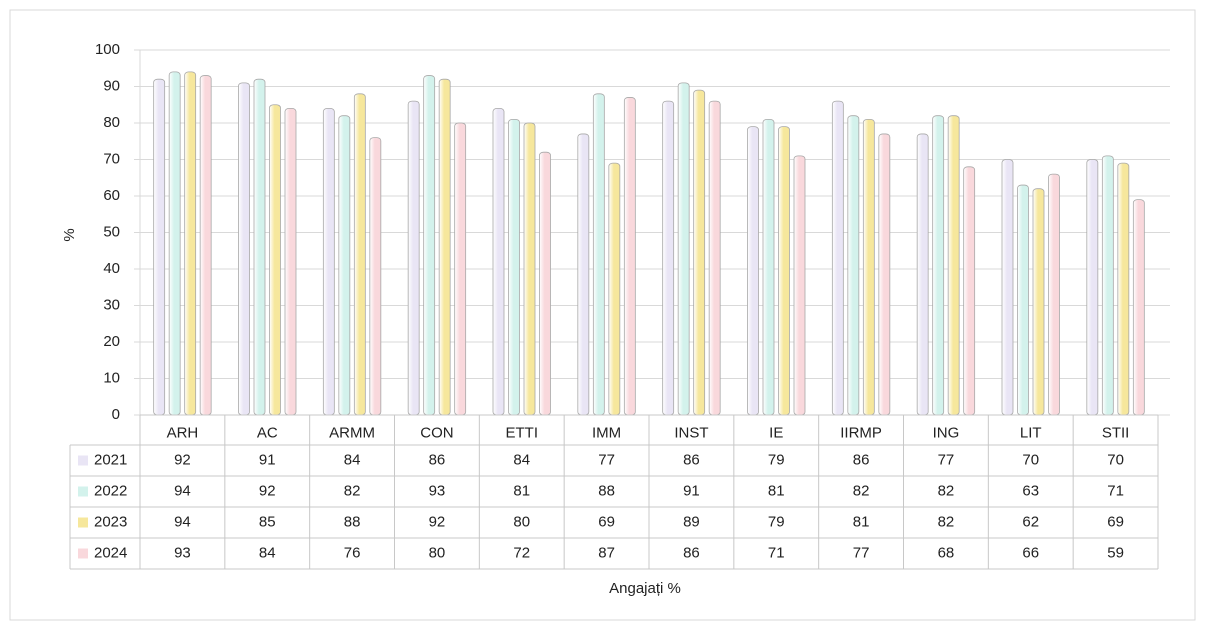 The width and height of the screenshot is (1206, 624). Describe the element at coordinates (1115, 552) in the screenshot. I see `table-cell: 59` at that location.